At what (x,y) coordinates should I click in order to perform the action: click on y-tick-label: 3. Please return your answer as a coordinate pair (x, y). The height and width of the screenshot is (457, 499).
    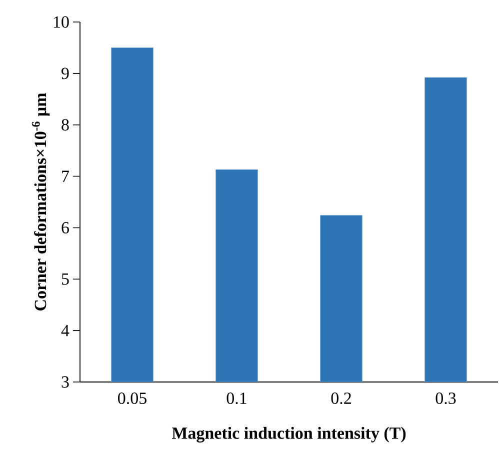
    Looking at the image, I should click on (65, 382).